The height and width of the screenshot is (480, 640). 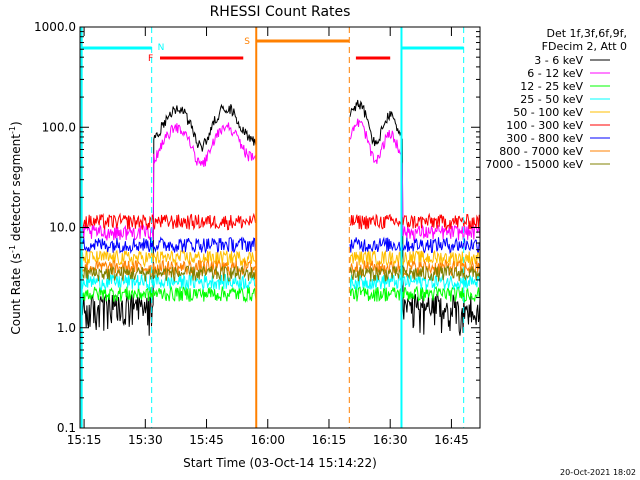 What do you see at coordinates (62, 228) in the screenshot?
I see `y-tick-label: 10.0` at bounding box center [62, 228].